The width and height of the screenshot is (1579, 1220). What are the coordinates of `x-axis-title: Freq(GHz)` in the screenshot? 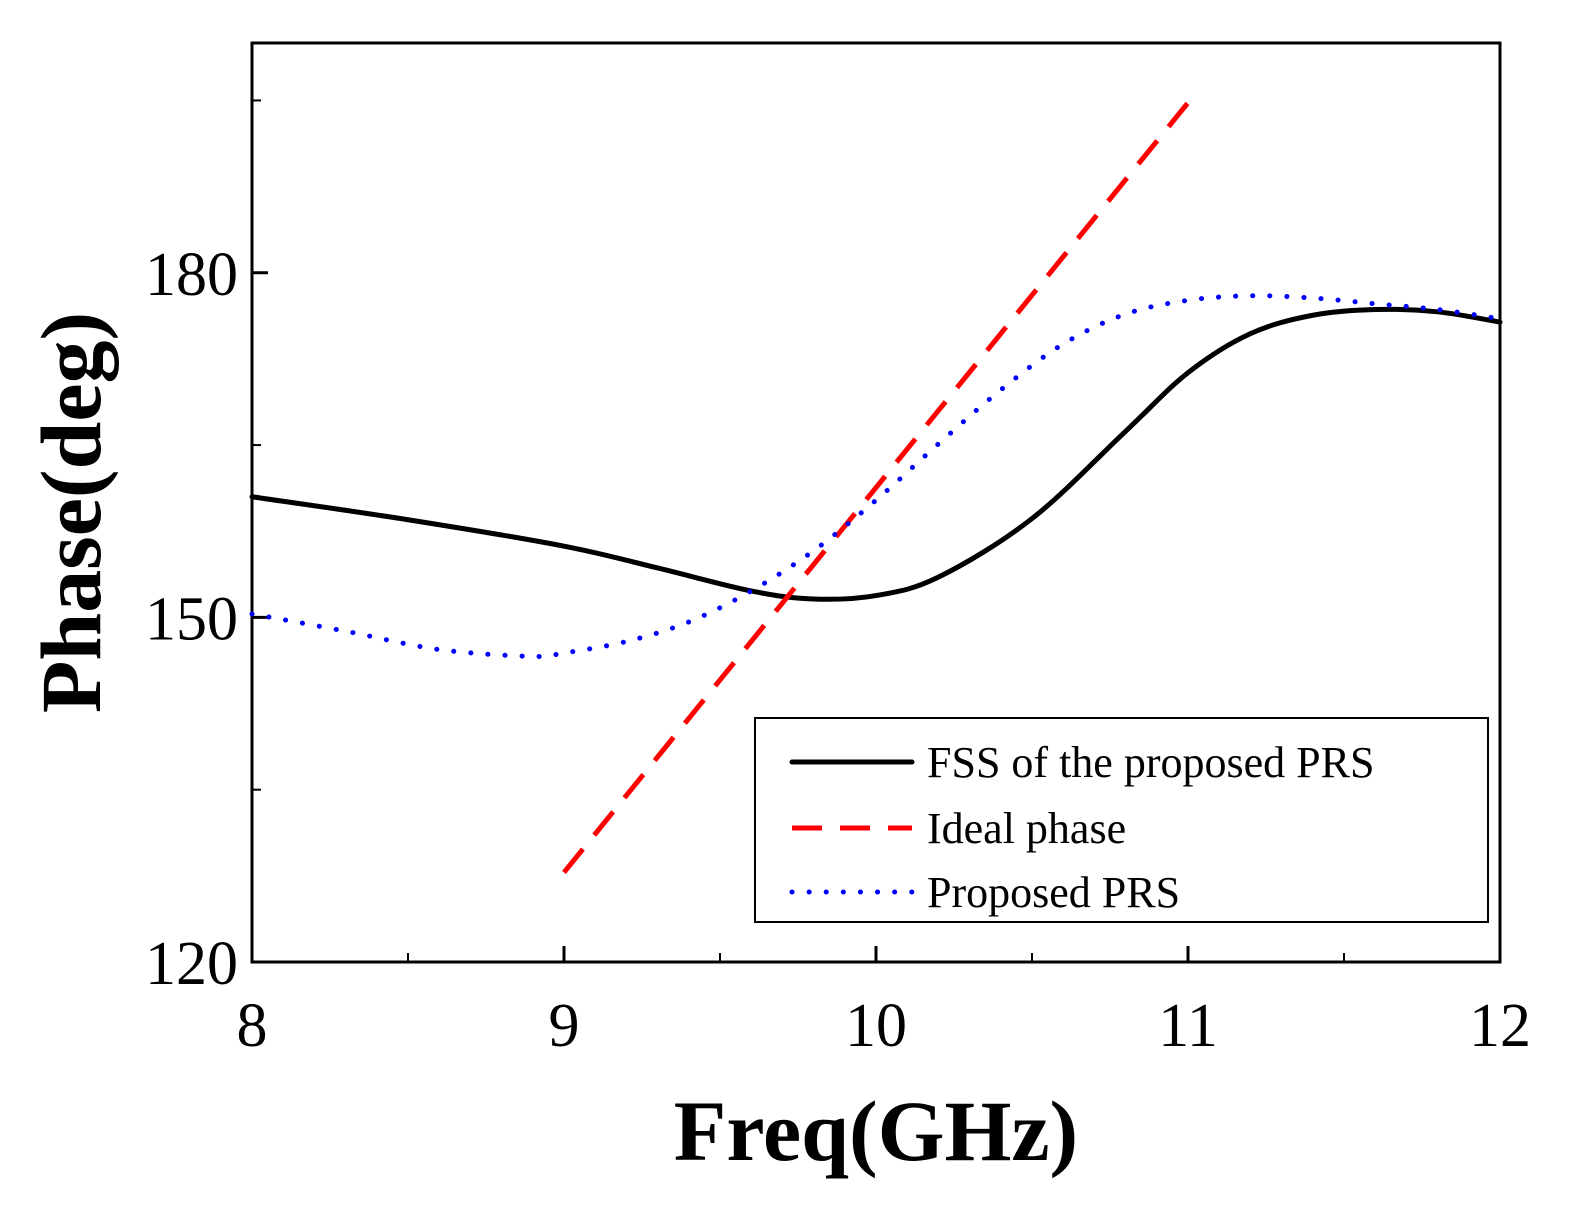 It's located at (876, 1131).